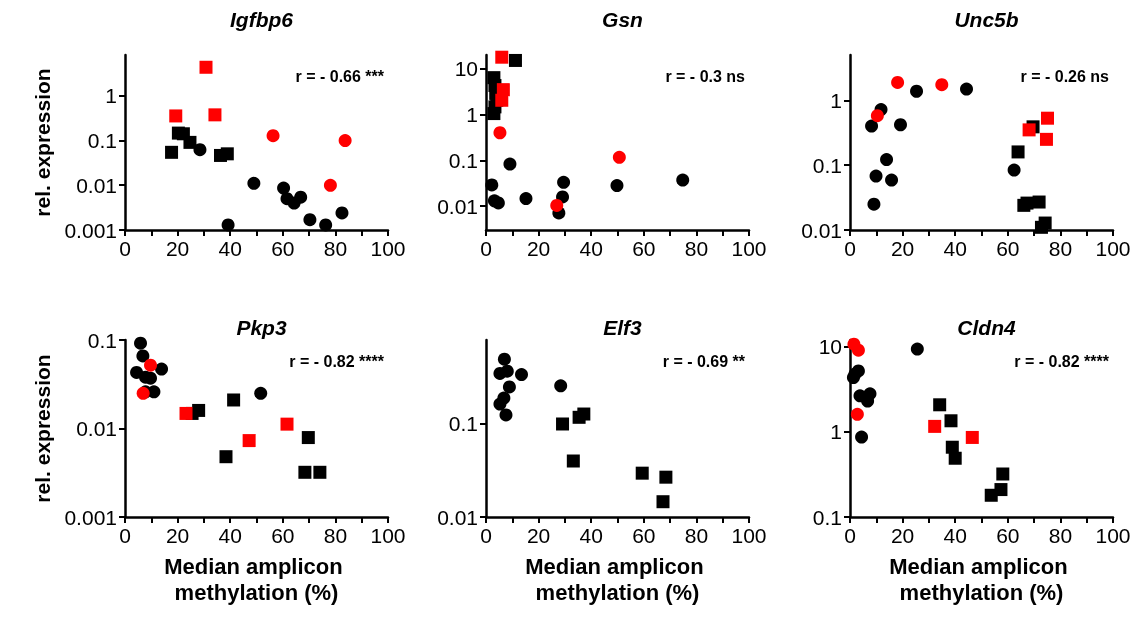  What do you see at coordinates (261, 327) in the screenshot?
I see `chart-title: Pkp3` at bounding box center [261, 327].